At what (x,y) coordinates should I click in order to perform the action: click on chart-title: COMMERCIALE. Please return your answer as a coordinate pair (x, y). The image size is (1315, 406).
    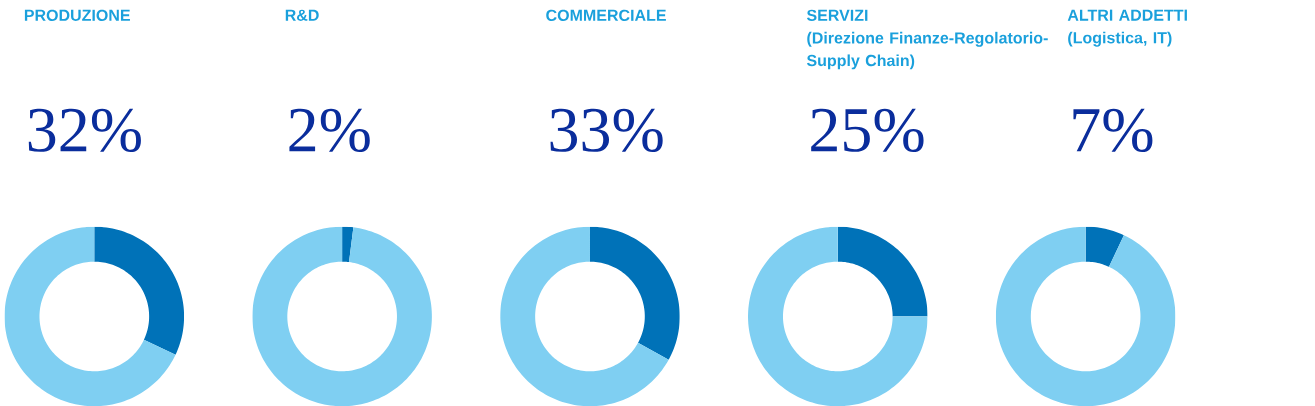
    Looking at the image, I should click on (606, 15).